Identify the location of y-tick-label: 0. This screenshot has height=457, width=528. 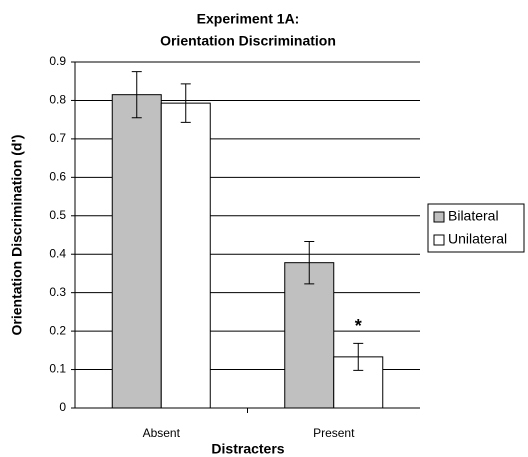
(62, 407).